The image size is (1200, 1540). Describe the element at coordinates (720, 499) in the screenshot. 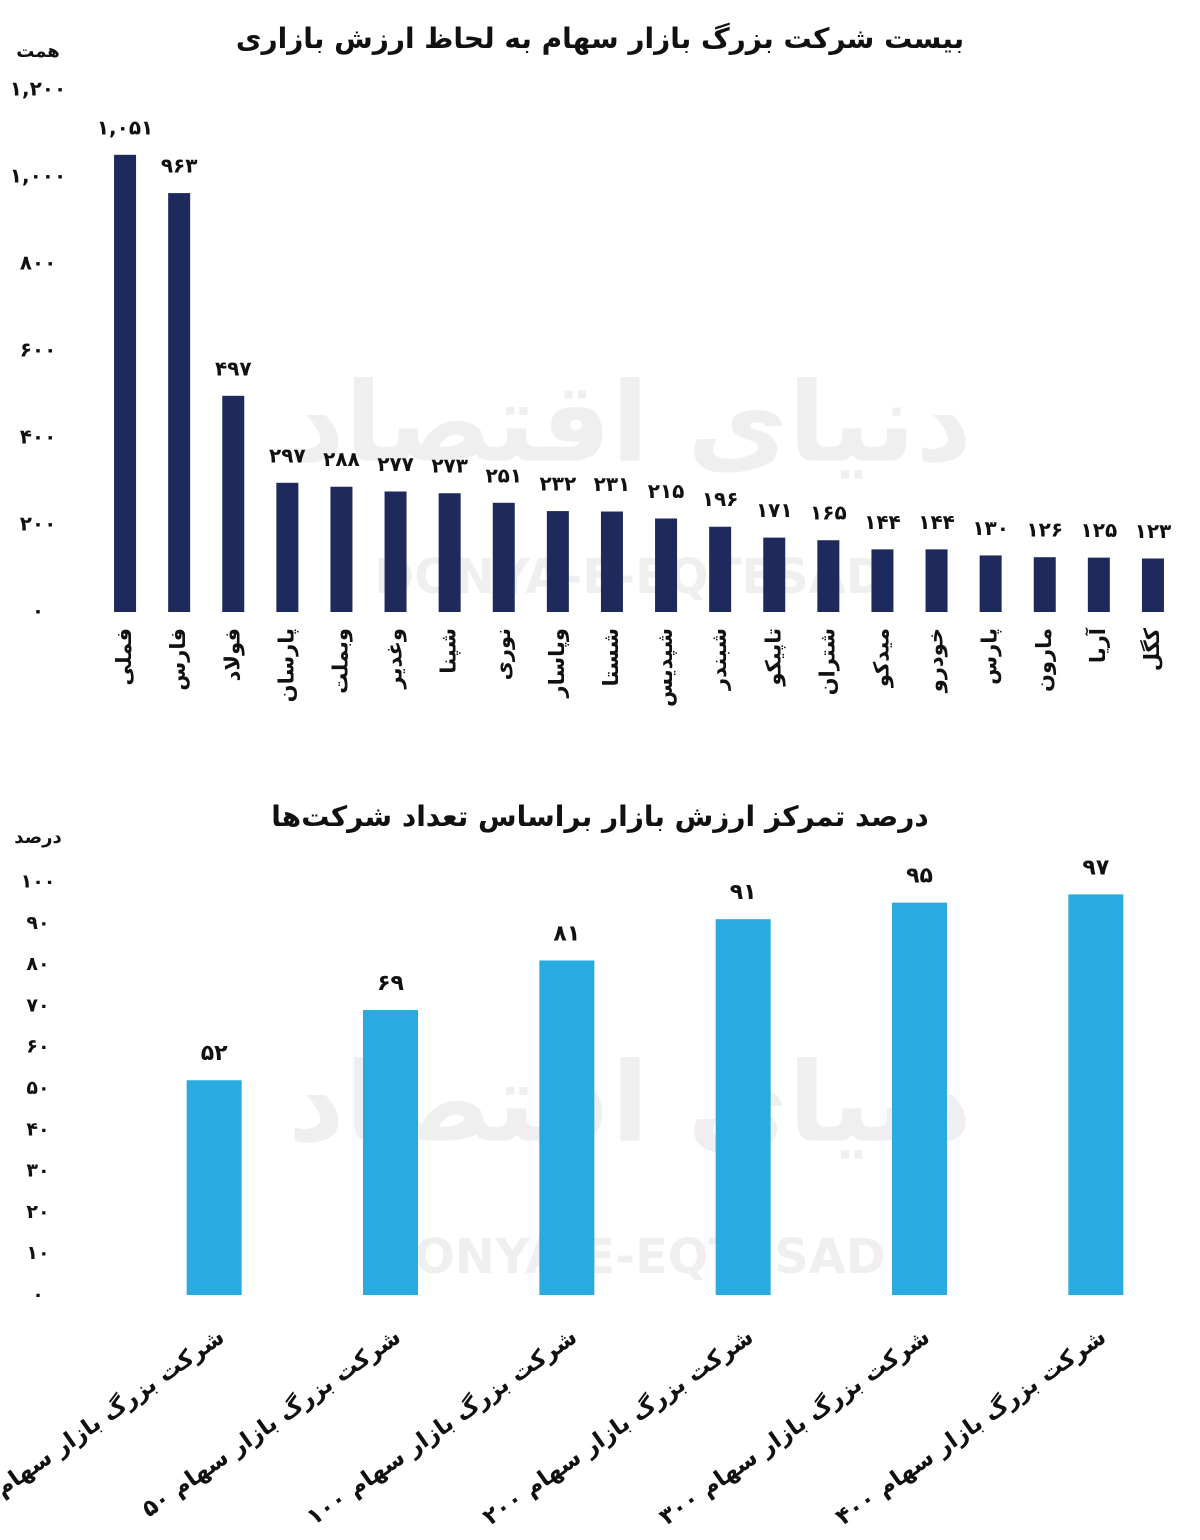

I see `value-label: ۱۹۶` at that location.